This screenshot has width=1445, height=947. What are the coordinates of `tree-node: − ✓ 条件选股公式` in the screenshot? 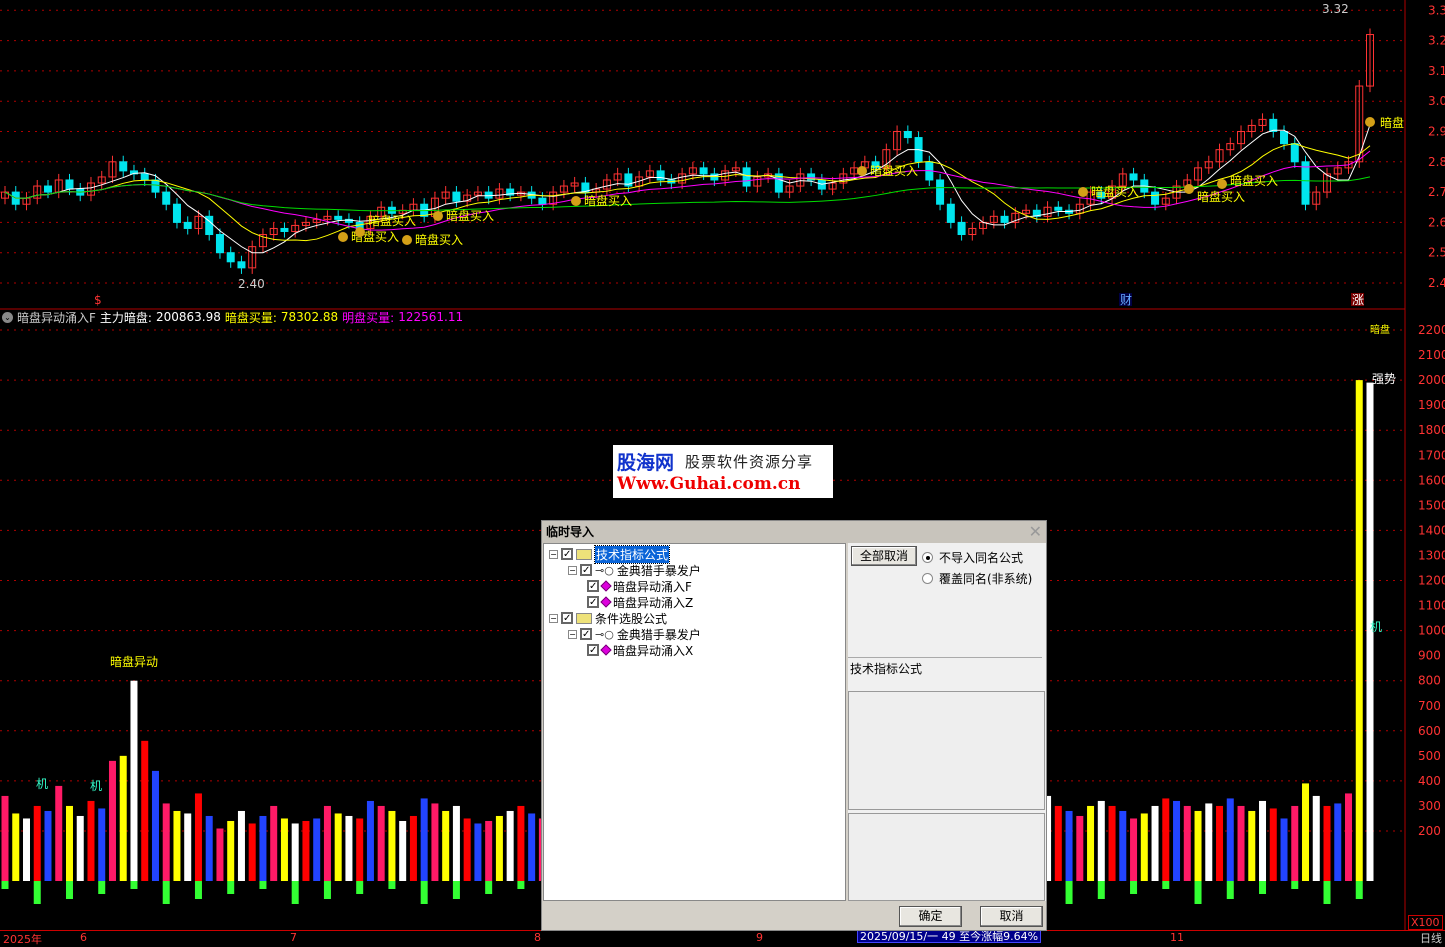 It's located at (608, 618).